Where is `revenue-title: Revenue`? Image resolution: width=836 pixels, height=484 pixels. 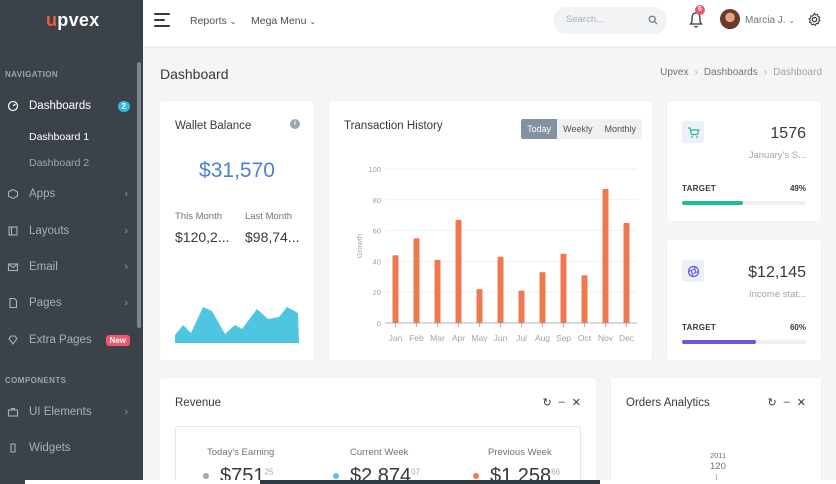 revenue-title: Revenue is located at coordinates (198, 403).